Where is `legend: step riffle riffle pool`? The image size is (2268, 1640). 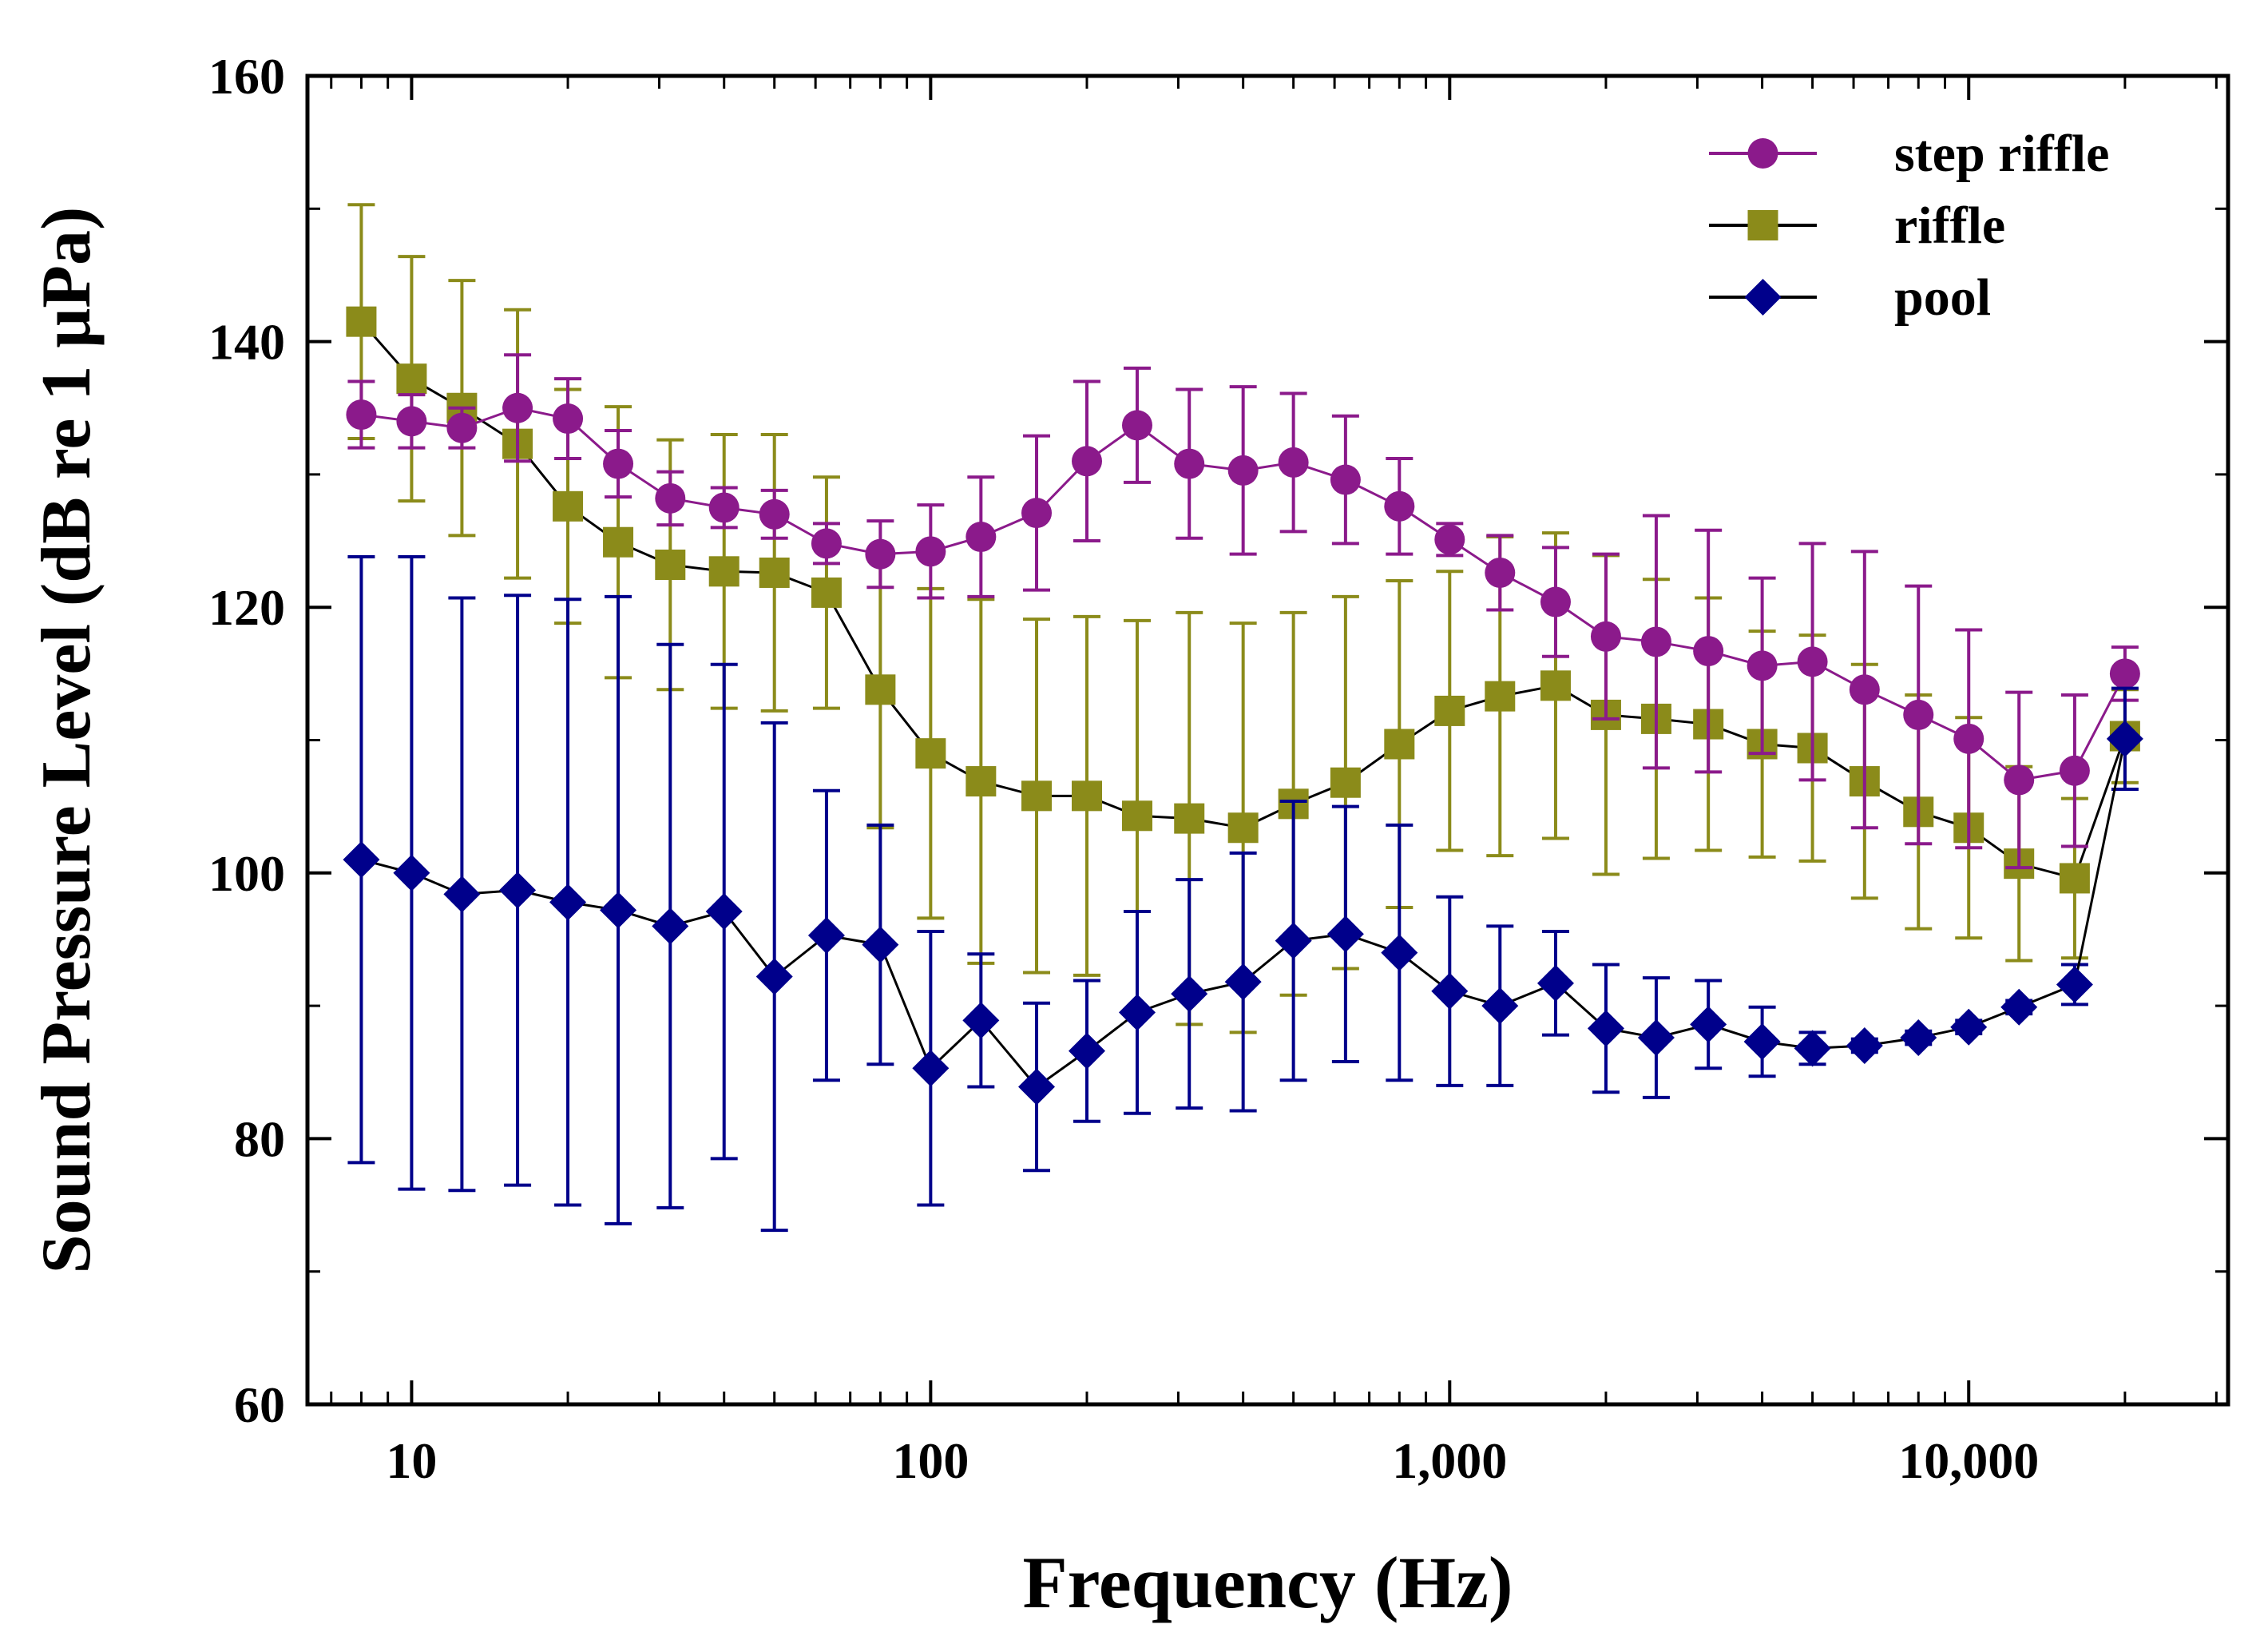
legend: step riffle riffle pool is located at coordinates (1909, 226).